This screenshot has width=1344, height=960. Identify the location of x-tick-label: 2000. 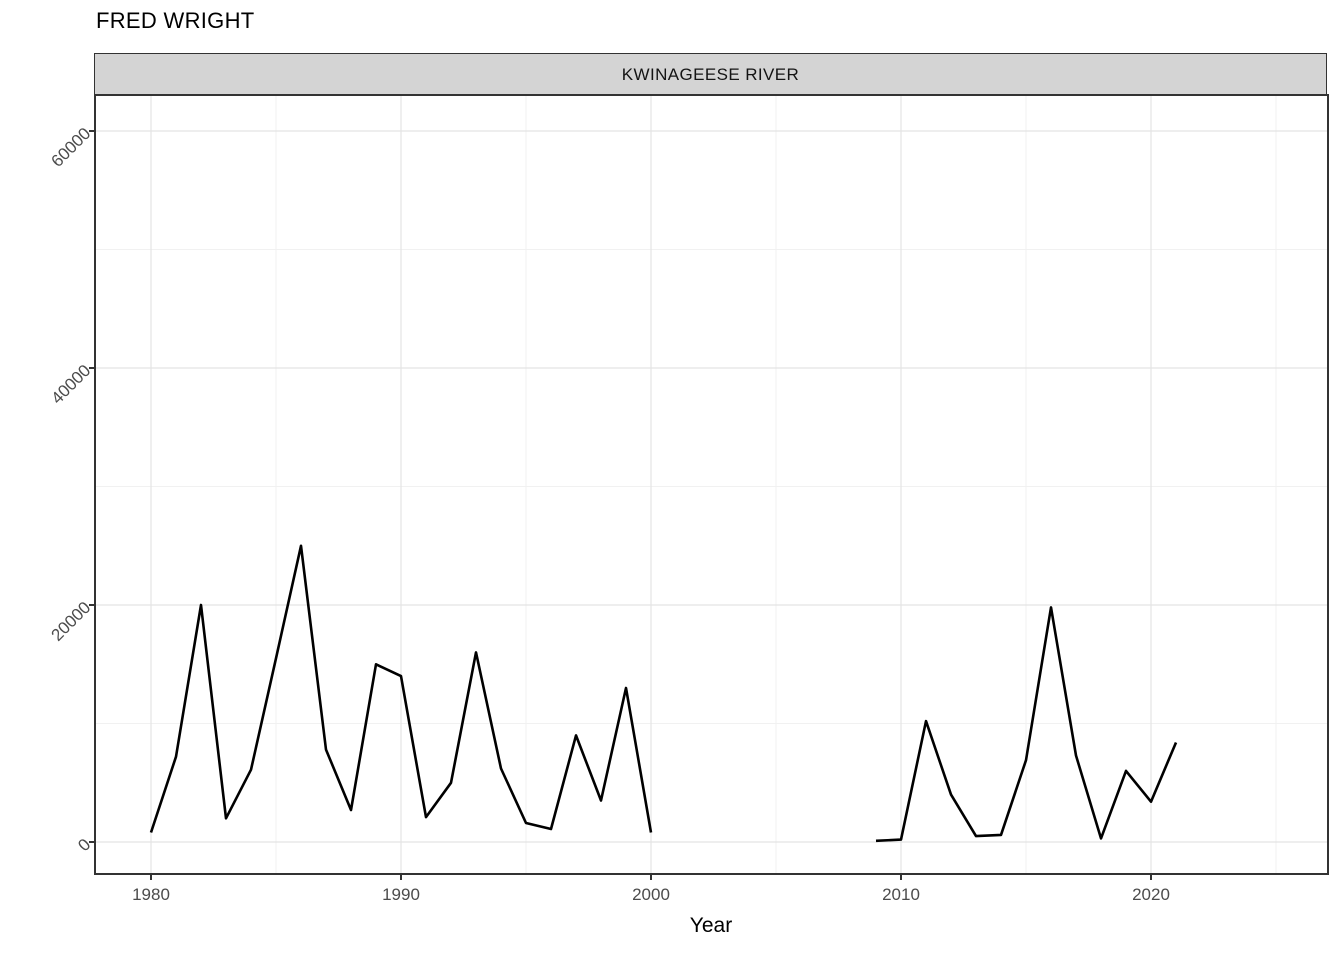
(651, 894).